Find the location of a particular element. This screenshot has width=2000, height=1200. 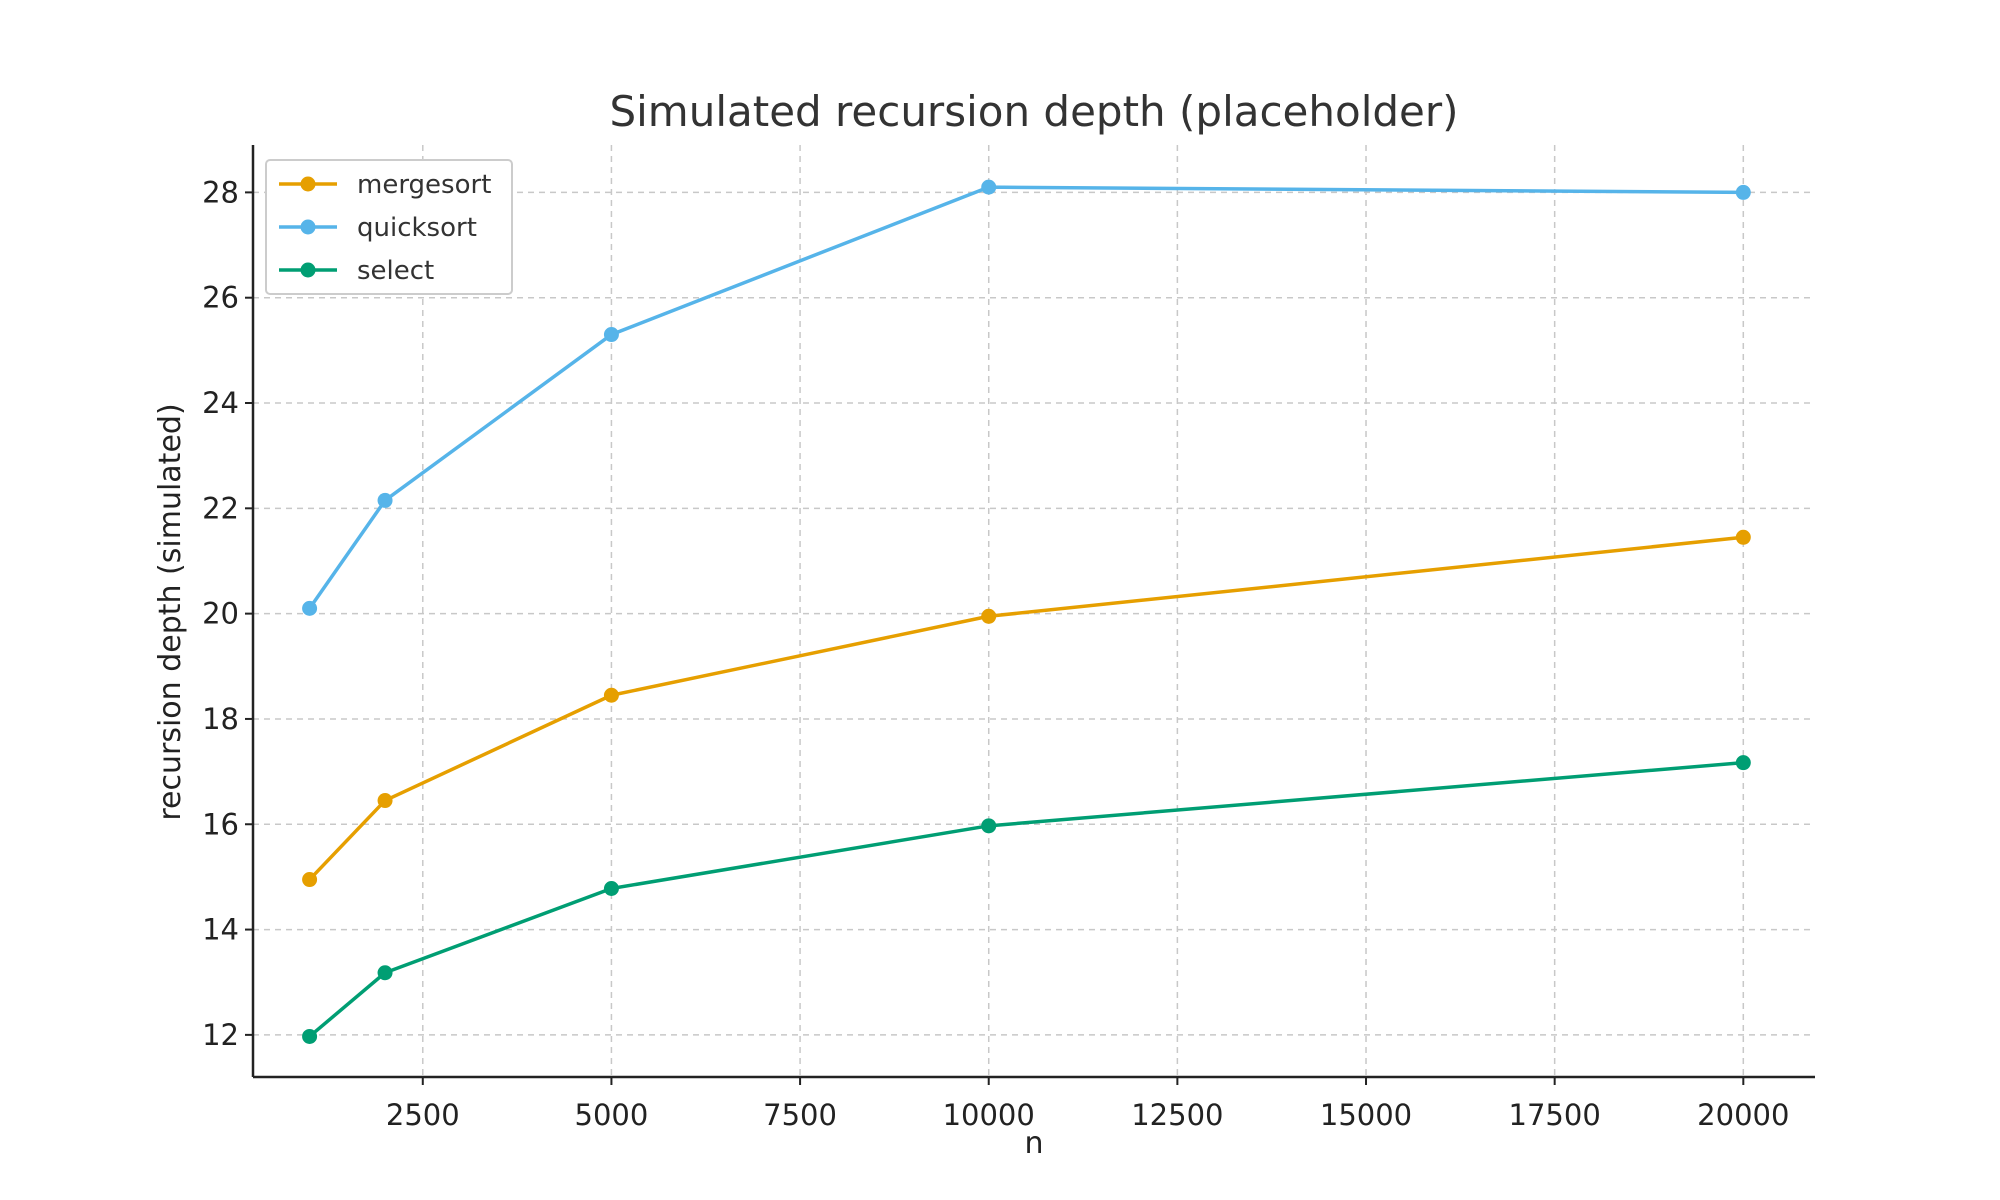

x-tick-label: 12500 is located at coordinates (1177, 1115).